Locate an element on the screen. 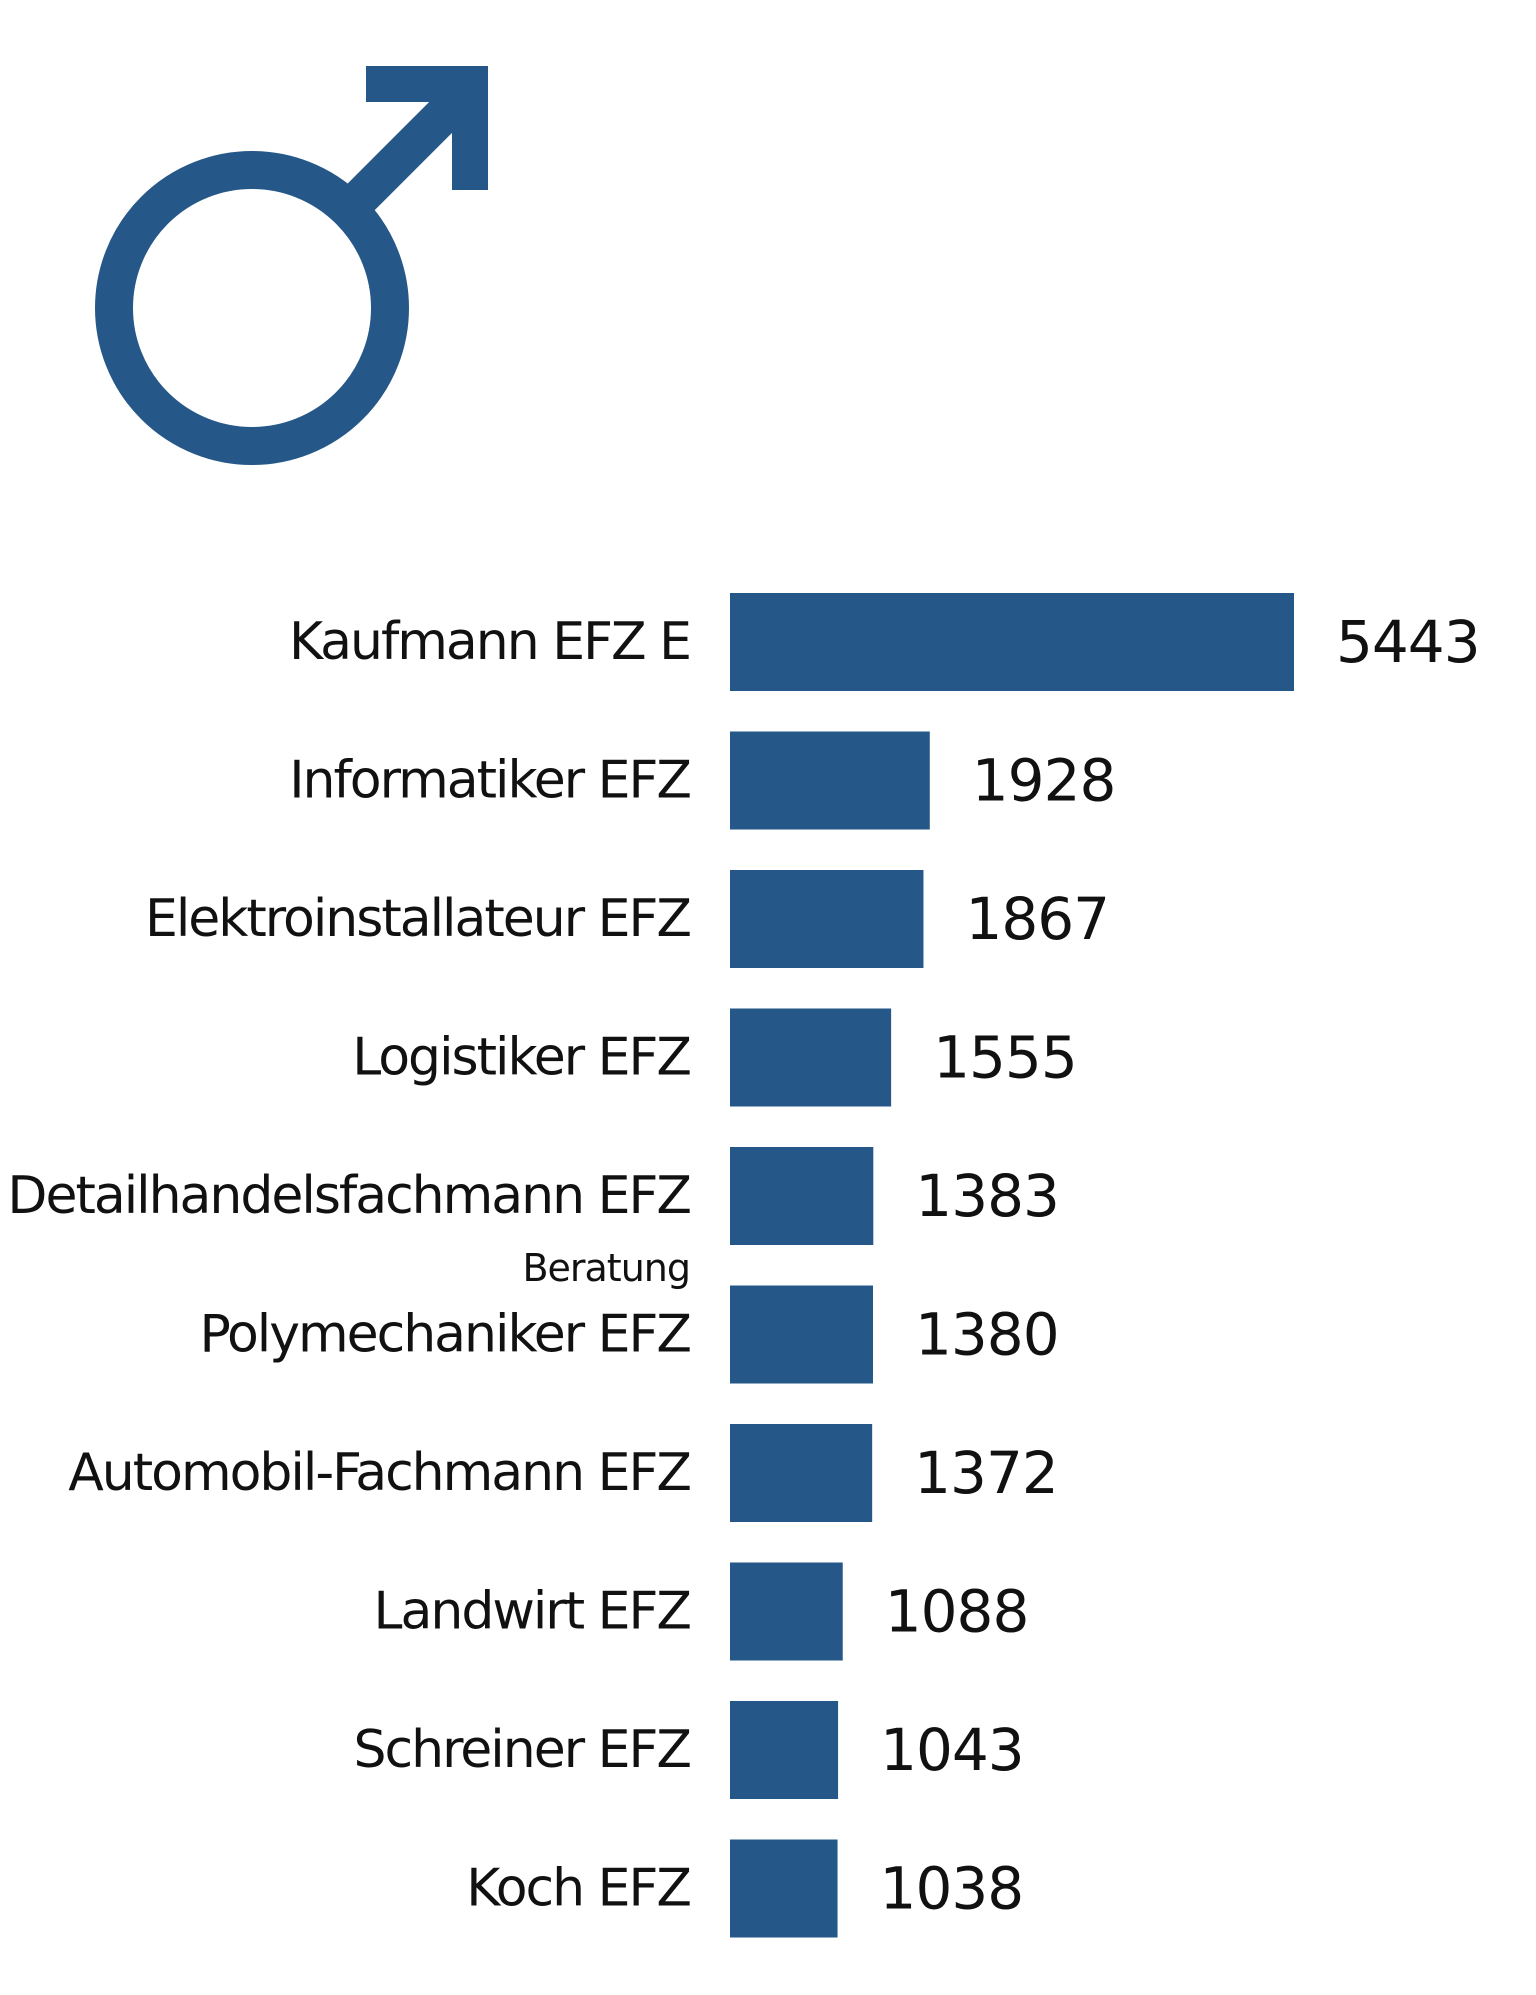  value-label-6: 1372 is located at coordinates (986, 1473).